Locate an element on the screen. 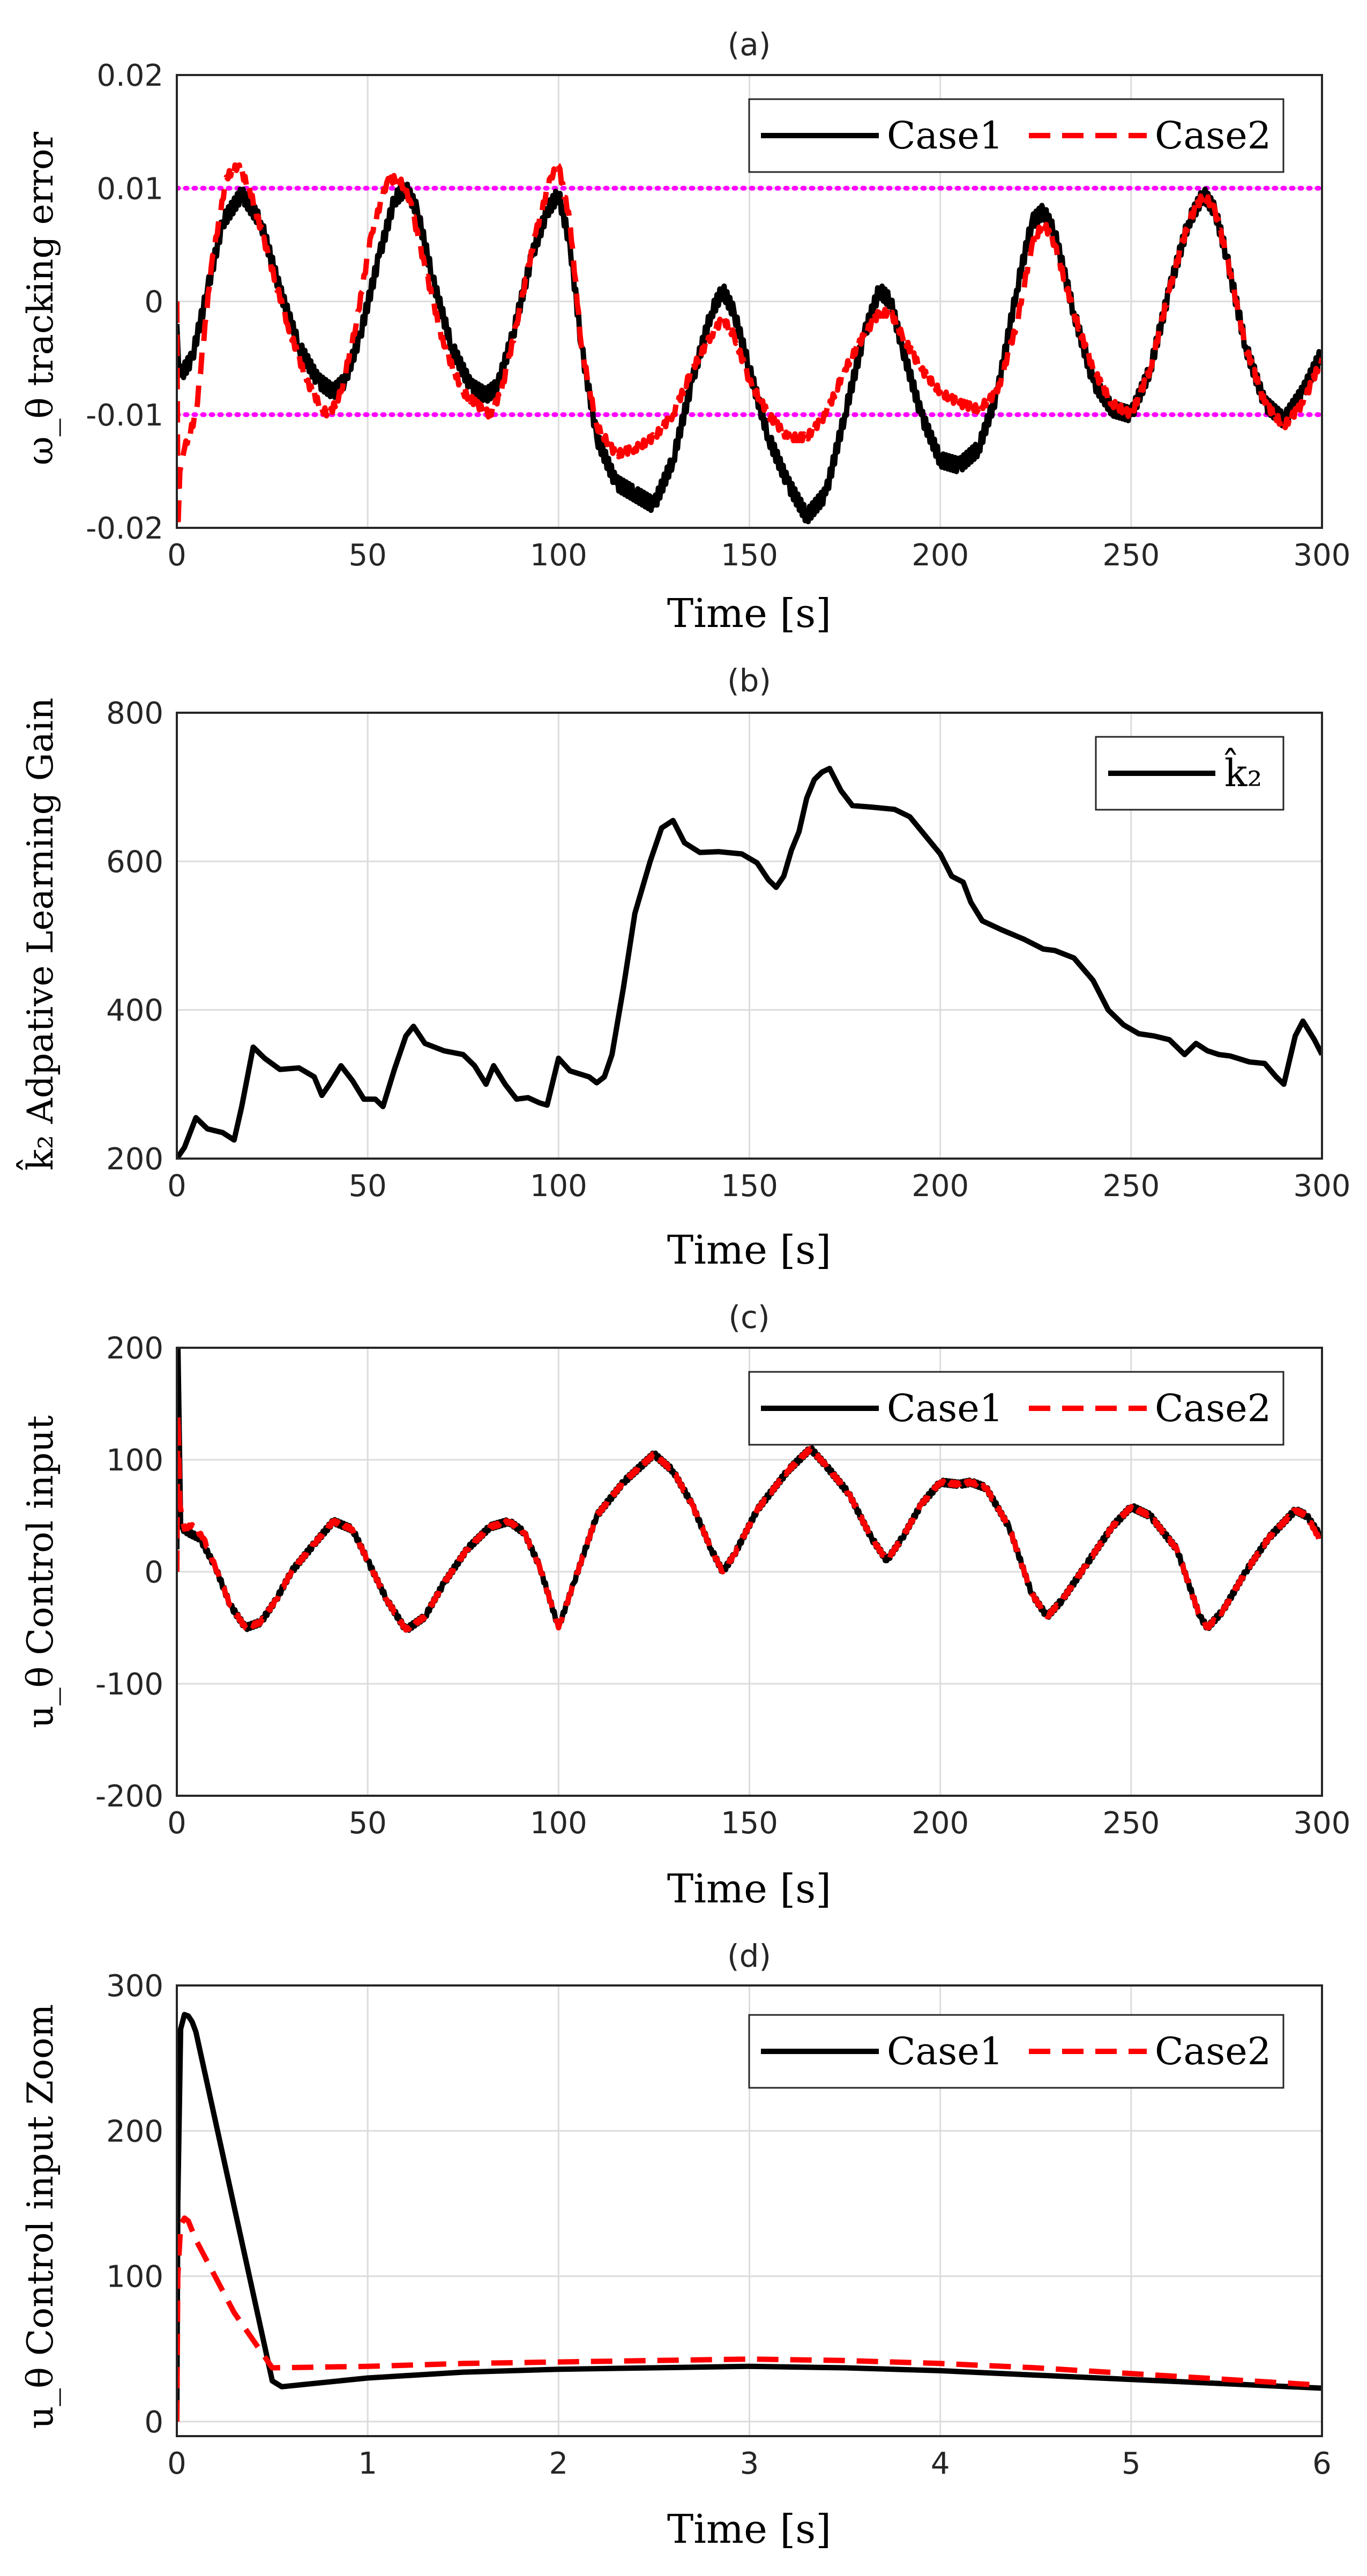 This screenshot has width=1367, height=2576. y-tick-label: -100 is located at coordinates (129, 1685).